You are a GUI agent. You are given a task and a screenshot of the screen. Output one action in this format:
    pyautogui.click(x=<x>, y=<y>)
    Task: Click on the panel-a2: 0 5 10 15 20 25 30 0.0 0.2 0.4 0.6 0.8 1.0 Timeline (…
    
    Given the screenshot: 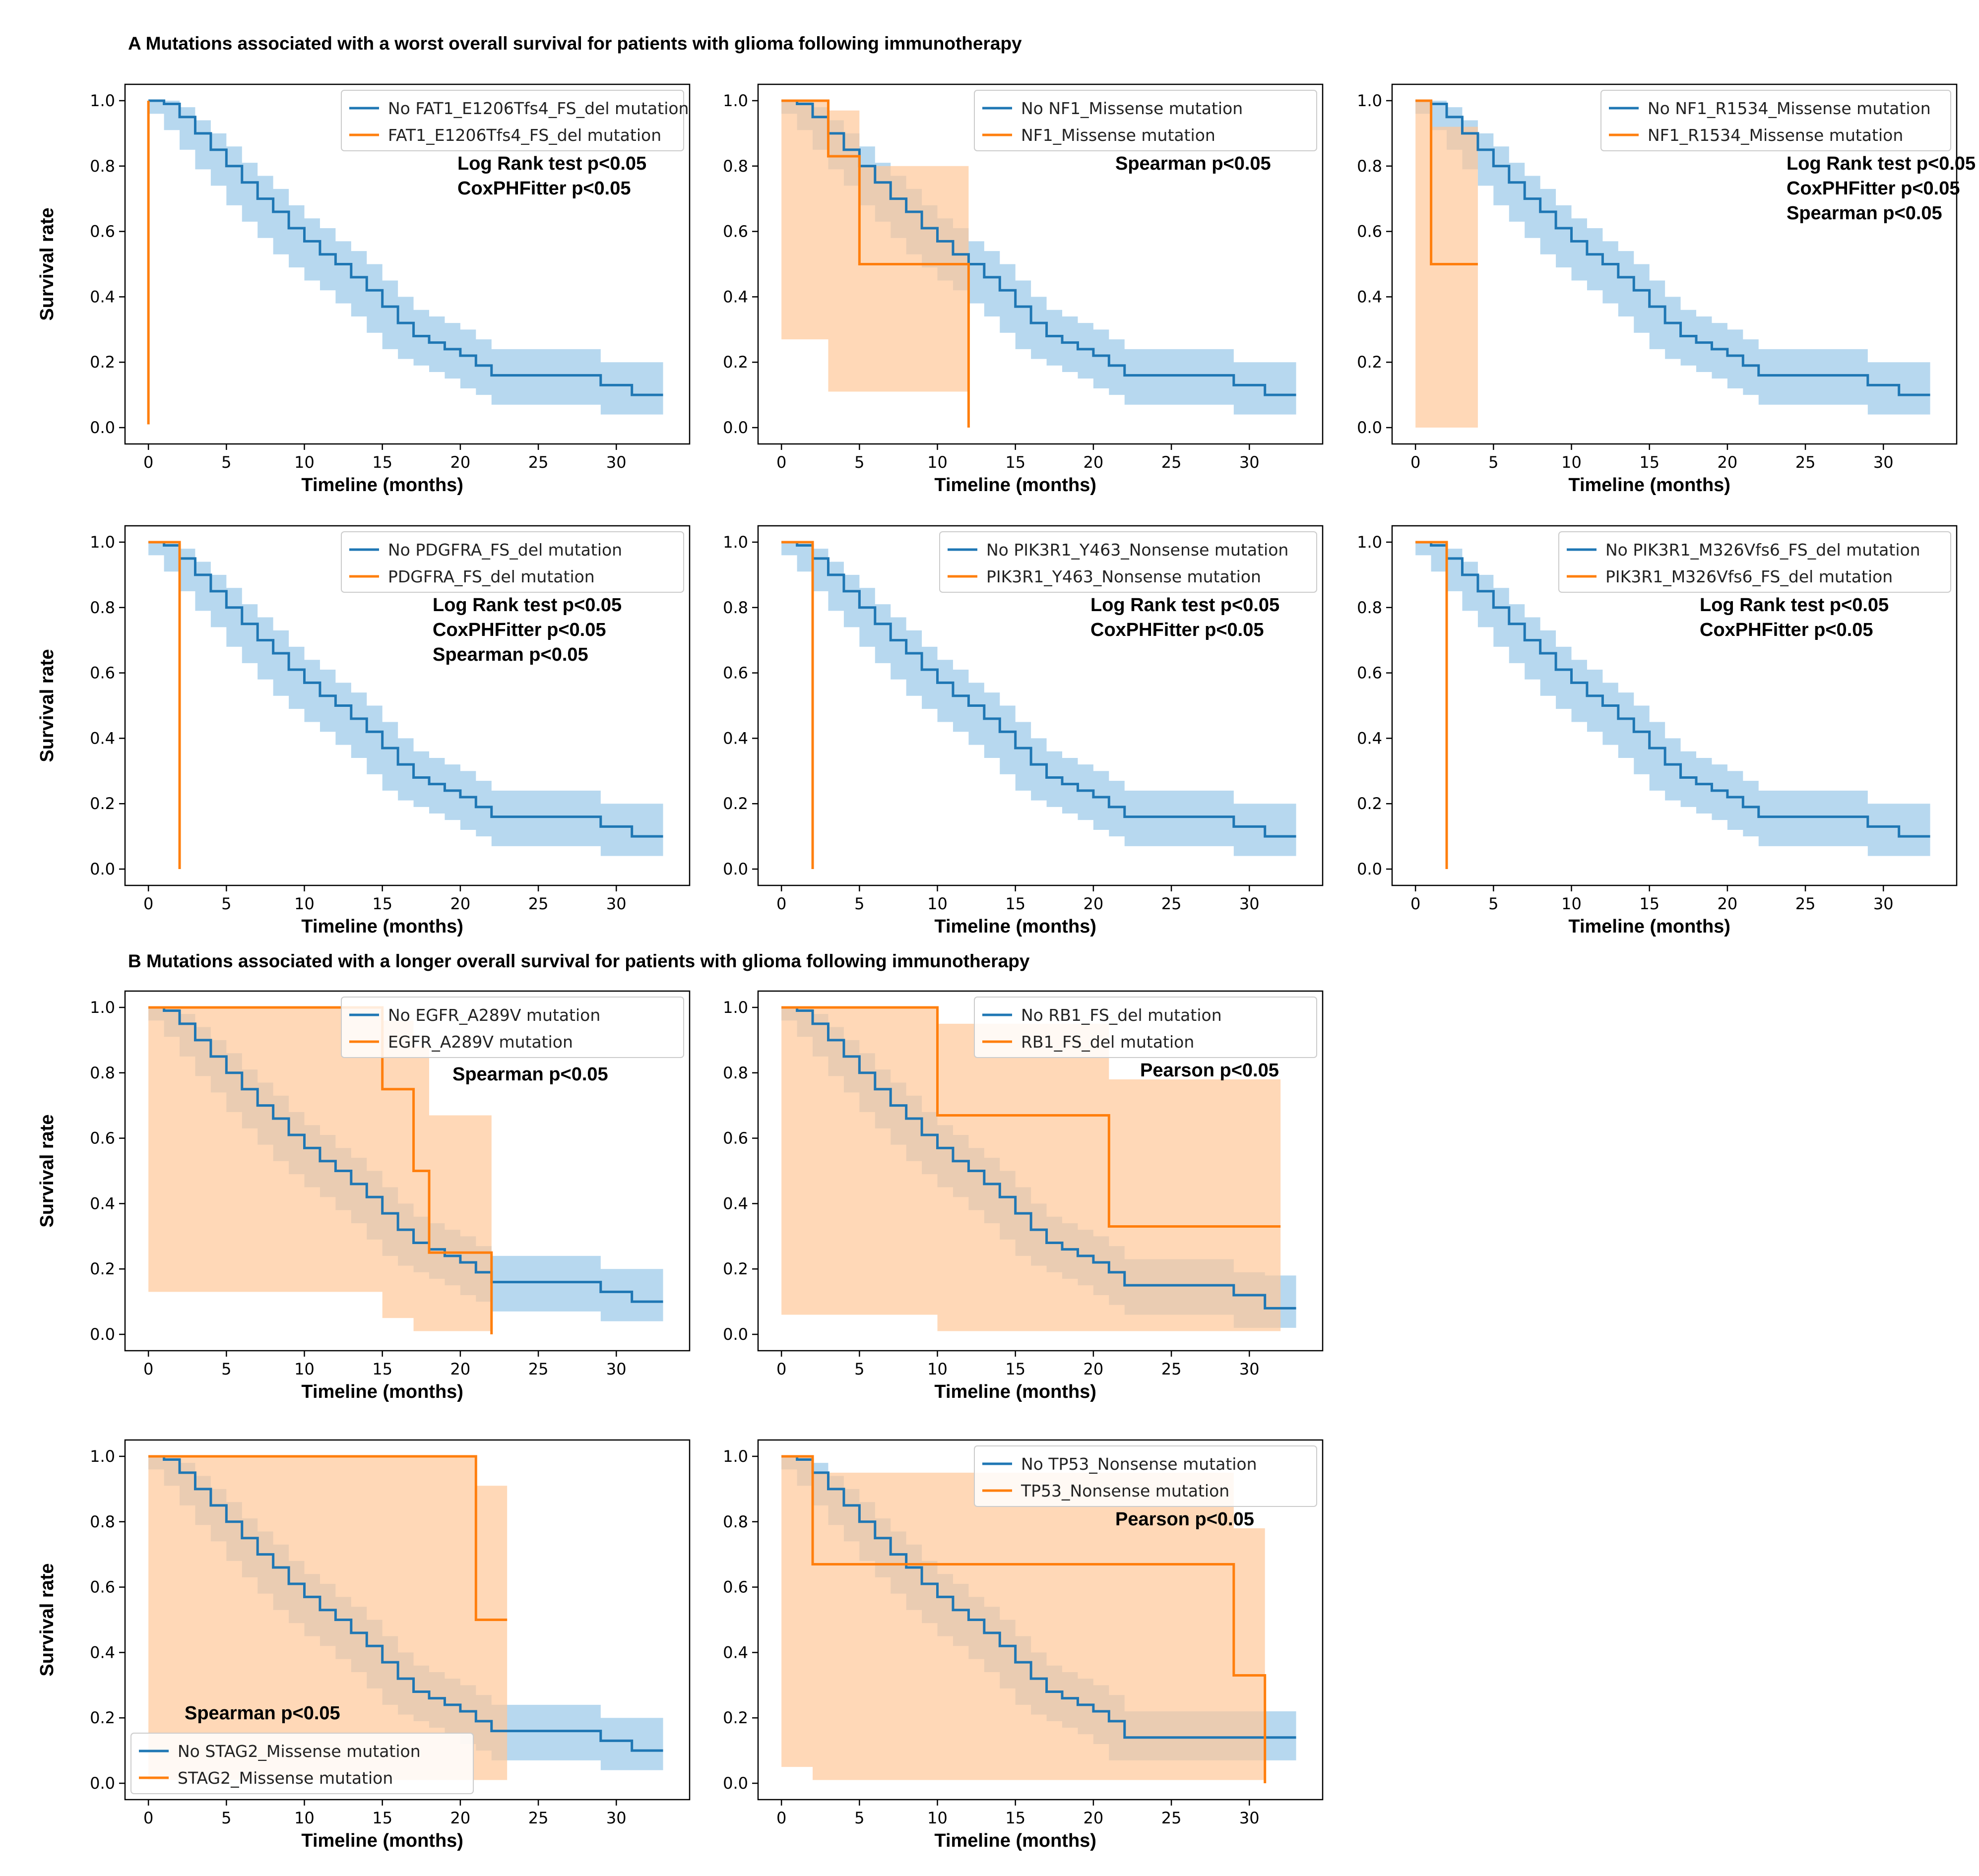 What is the action you would take?
    pyautogui.click(x=1023, y=289)
    